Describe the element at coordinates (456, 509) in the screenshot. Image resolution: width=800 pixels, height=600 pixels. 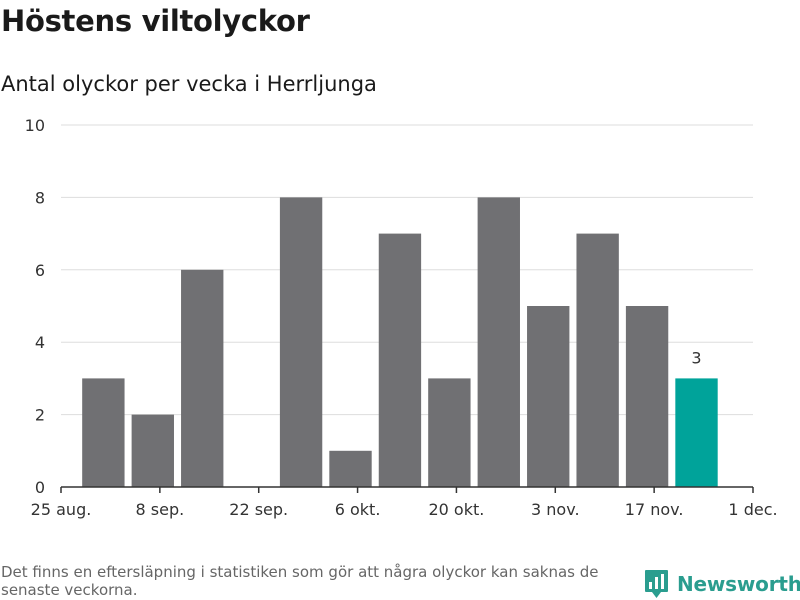
I see `x-tick-label: 20 okt.` at that location.